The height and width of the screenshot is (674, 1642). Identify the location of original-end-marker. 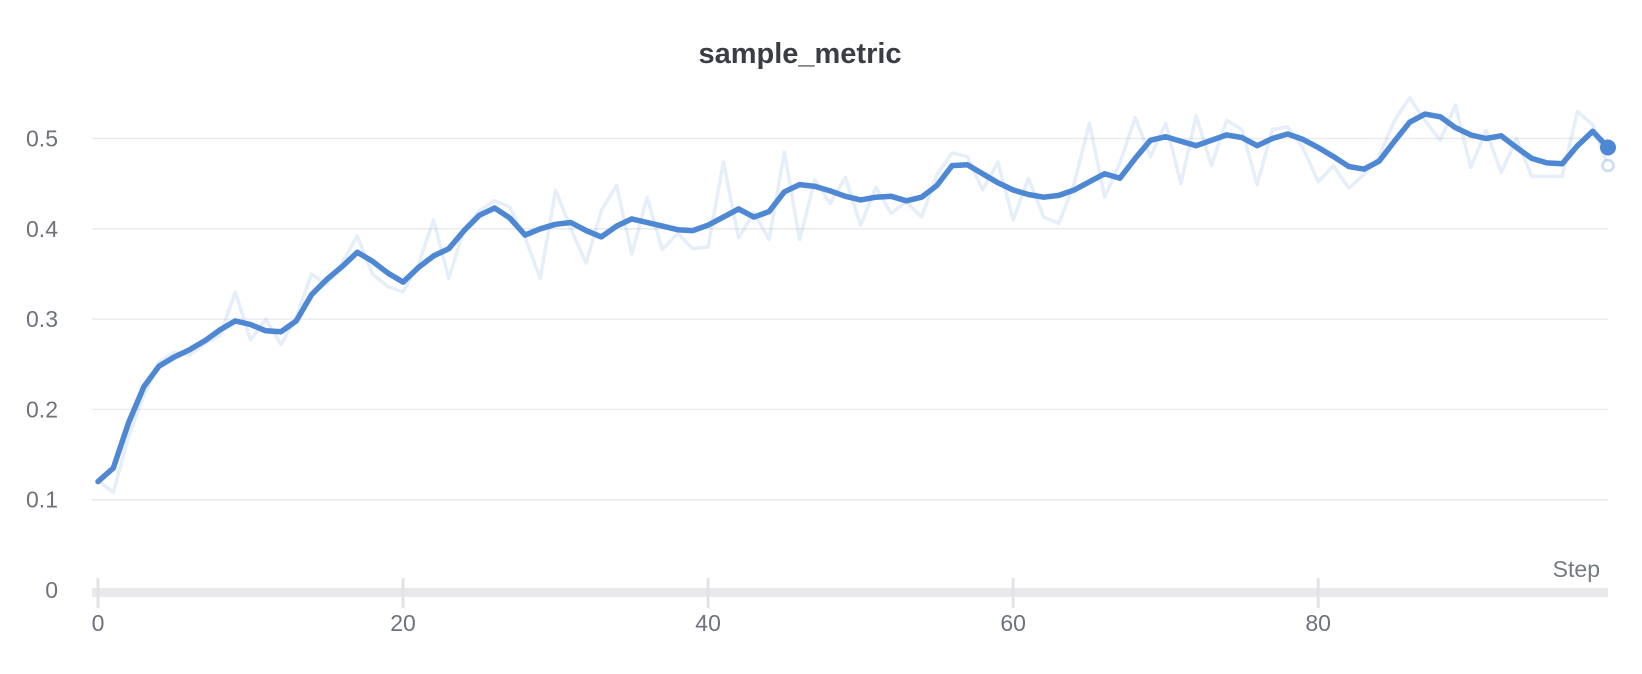
(1608, 165).